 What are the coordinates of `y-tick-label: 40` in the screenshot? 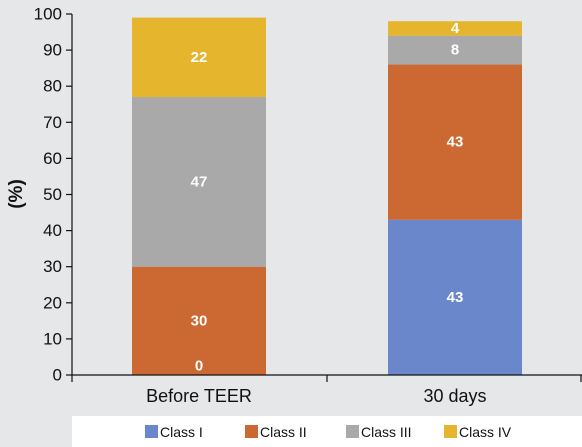 It's located at (52, 230).